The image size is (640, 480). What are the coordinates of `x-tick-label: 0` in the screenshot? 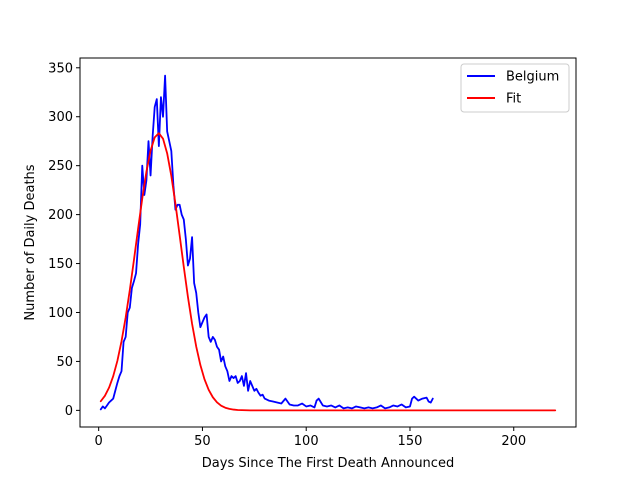 It's located at (99, 441).